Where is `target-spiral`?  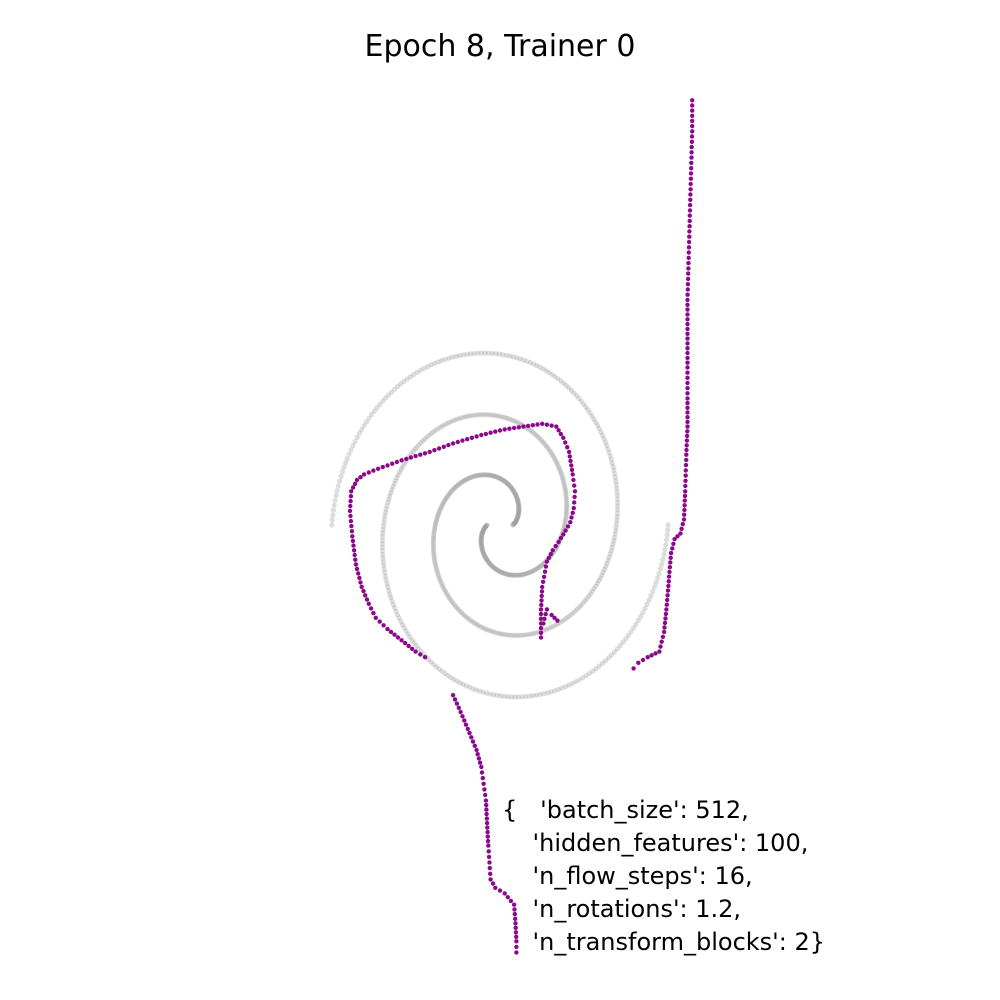 target-spiral is located at coordinates (500, 525).